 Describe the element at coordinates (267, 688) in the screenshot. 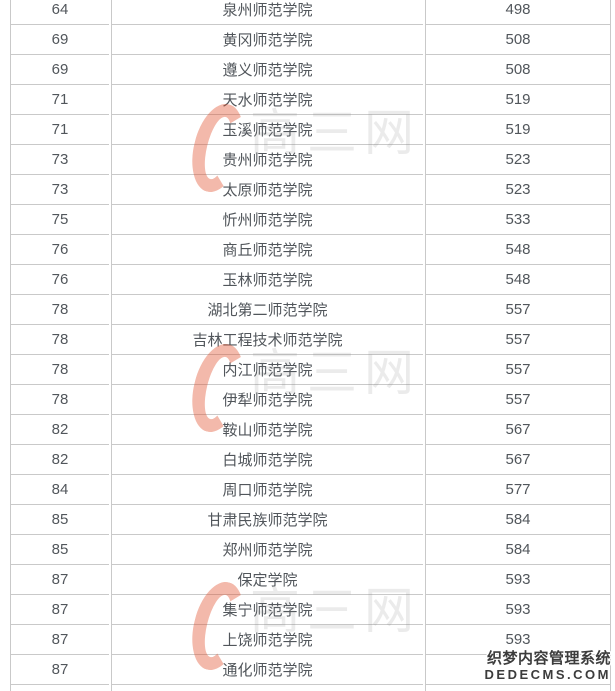

I see `cell-name` at that location.